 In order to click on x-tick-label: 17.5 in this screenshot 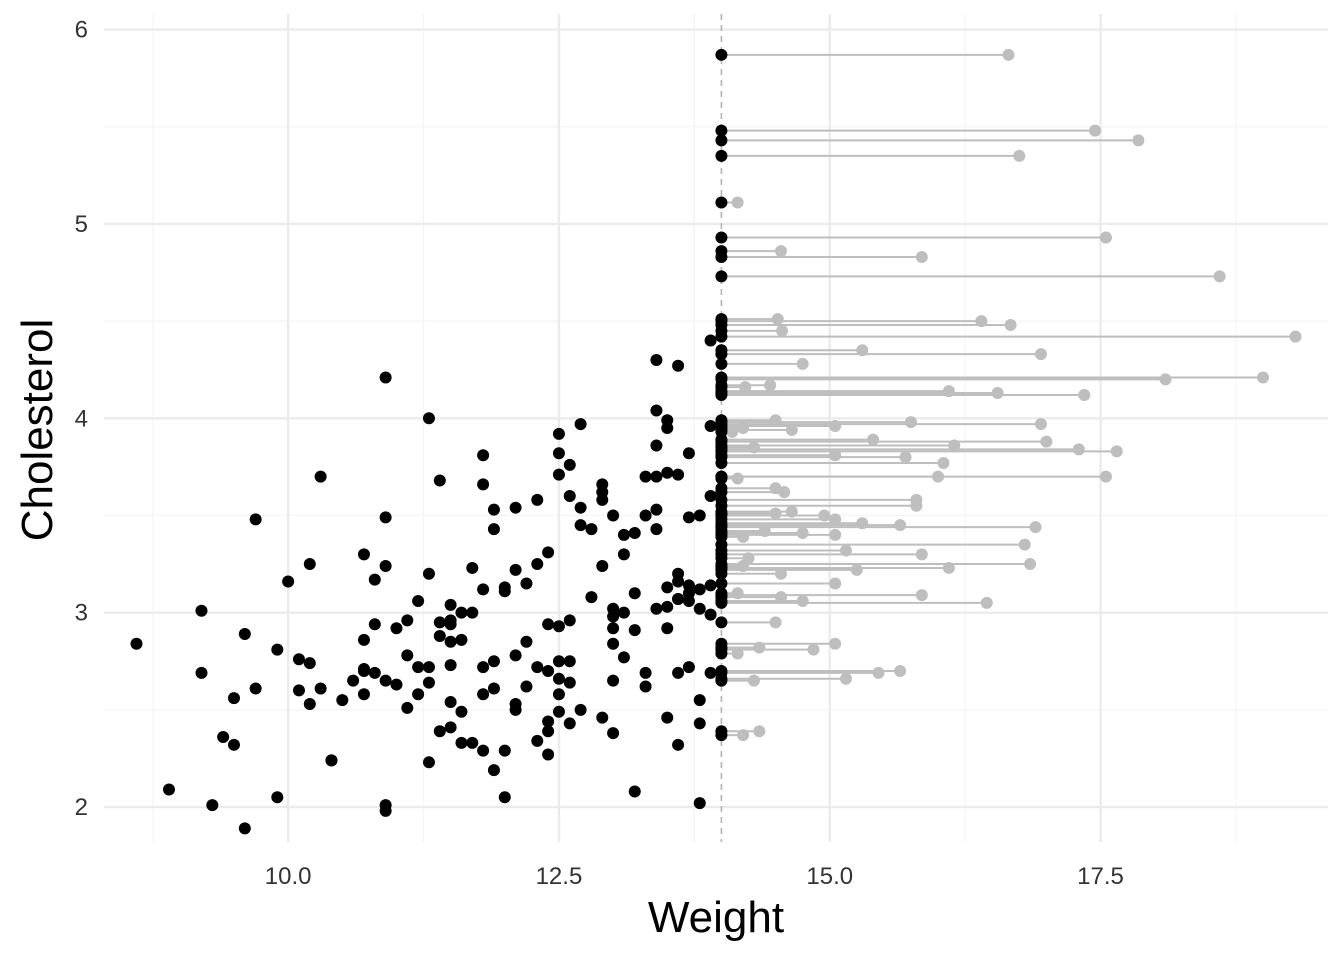, I will do `click(1100, 876)`.